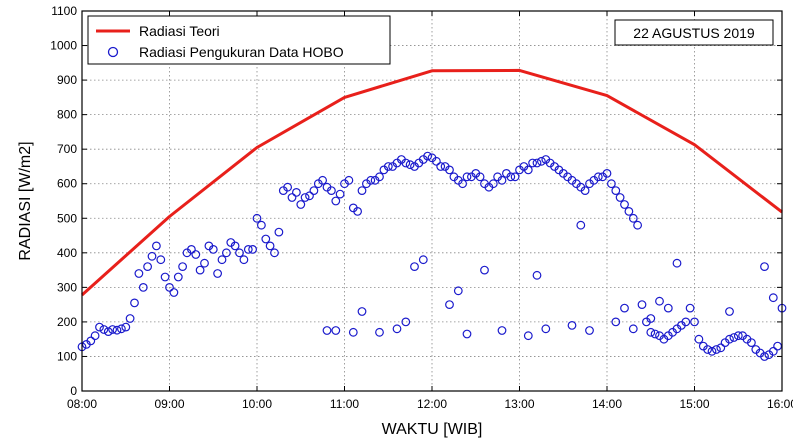 The image size is (793, 439). What do you see at coordinates (241, 52) in the screenshot?
I see `legend-label-hobo: Radiasi Pengukuran Data HOBO` at bounding box center [241, 52].